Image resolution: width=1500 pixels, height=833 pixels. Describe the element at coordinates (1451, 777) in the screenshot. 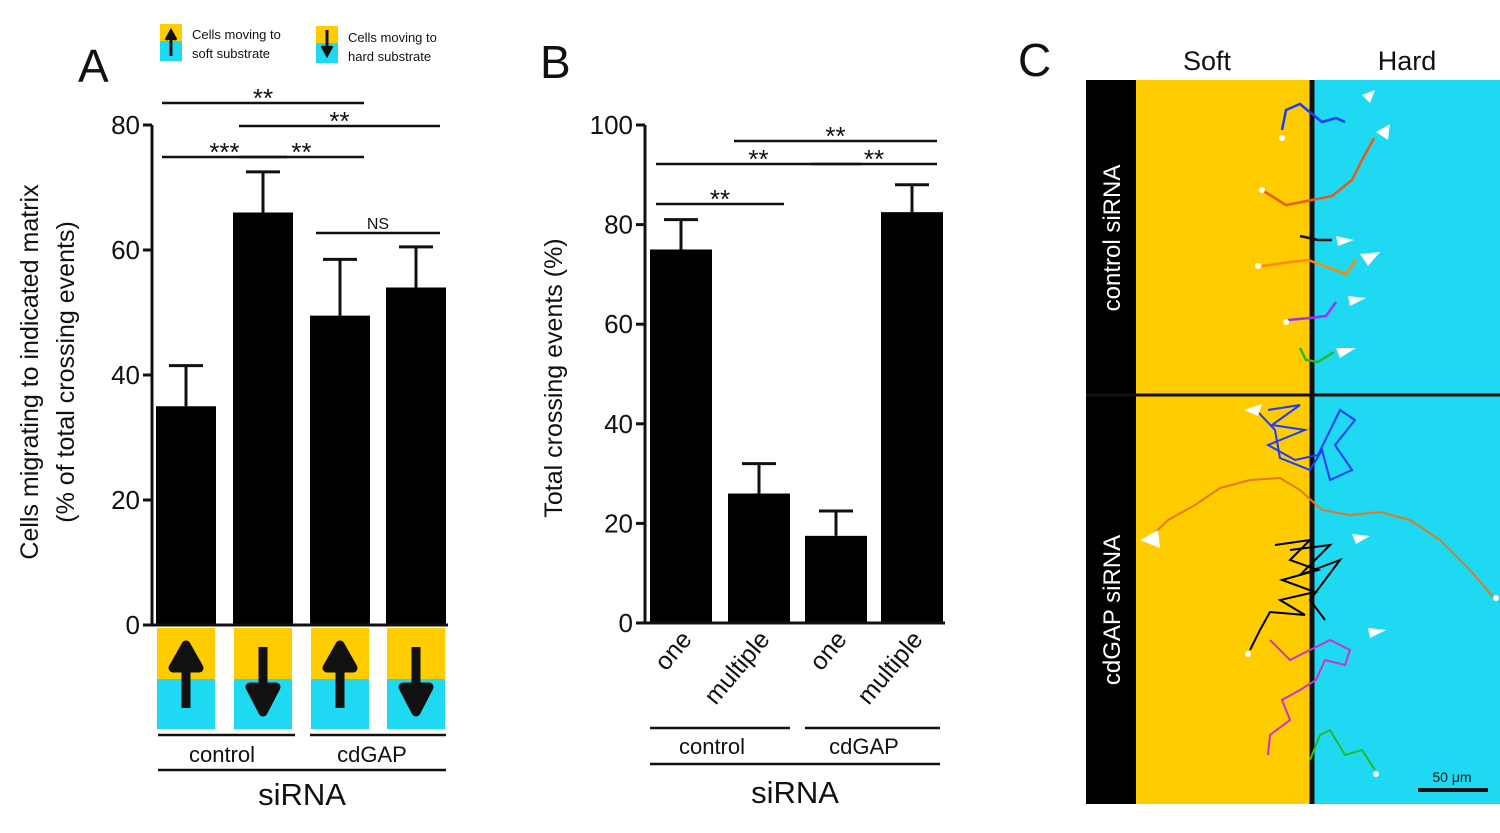

I see `scale-bar-label: 50 μm` at that location.